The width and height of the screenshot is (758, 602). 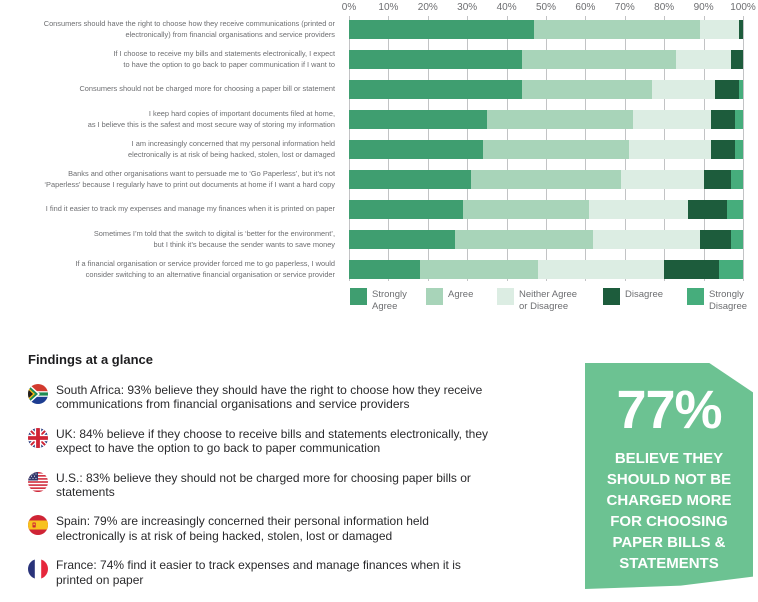 I want to click on legend-item: Strongly Disagree, so click(x=717, y=301).